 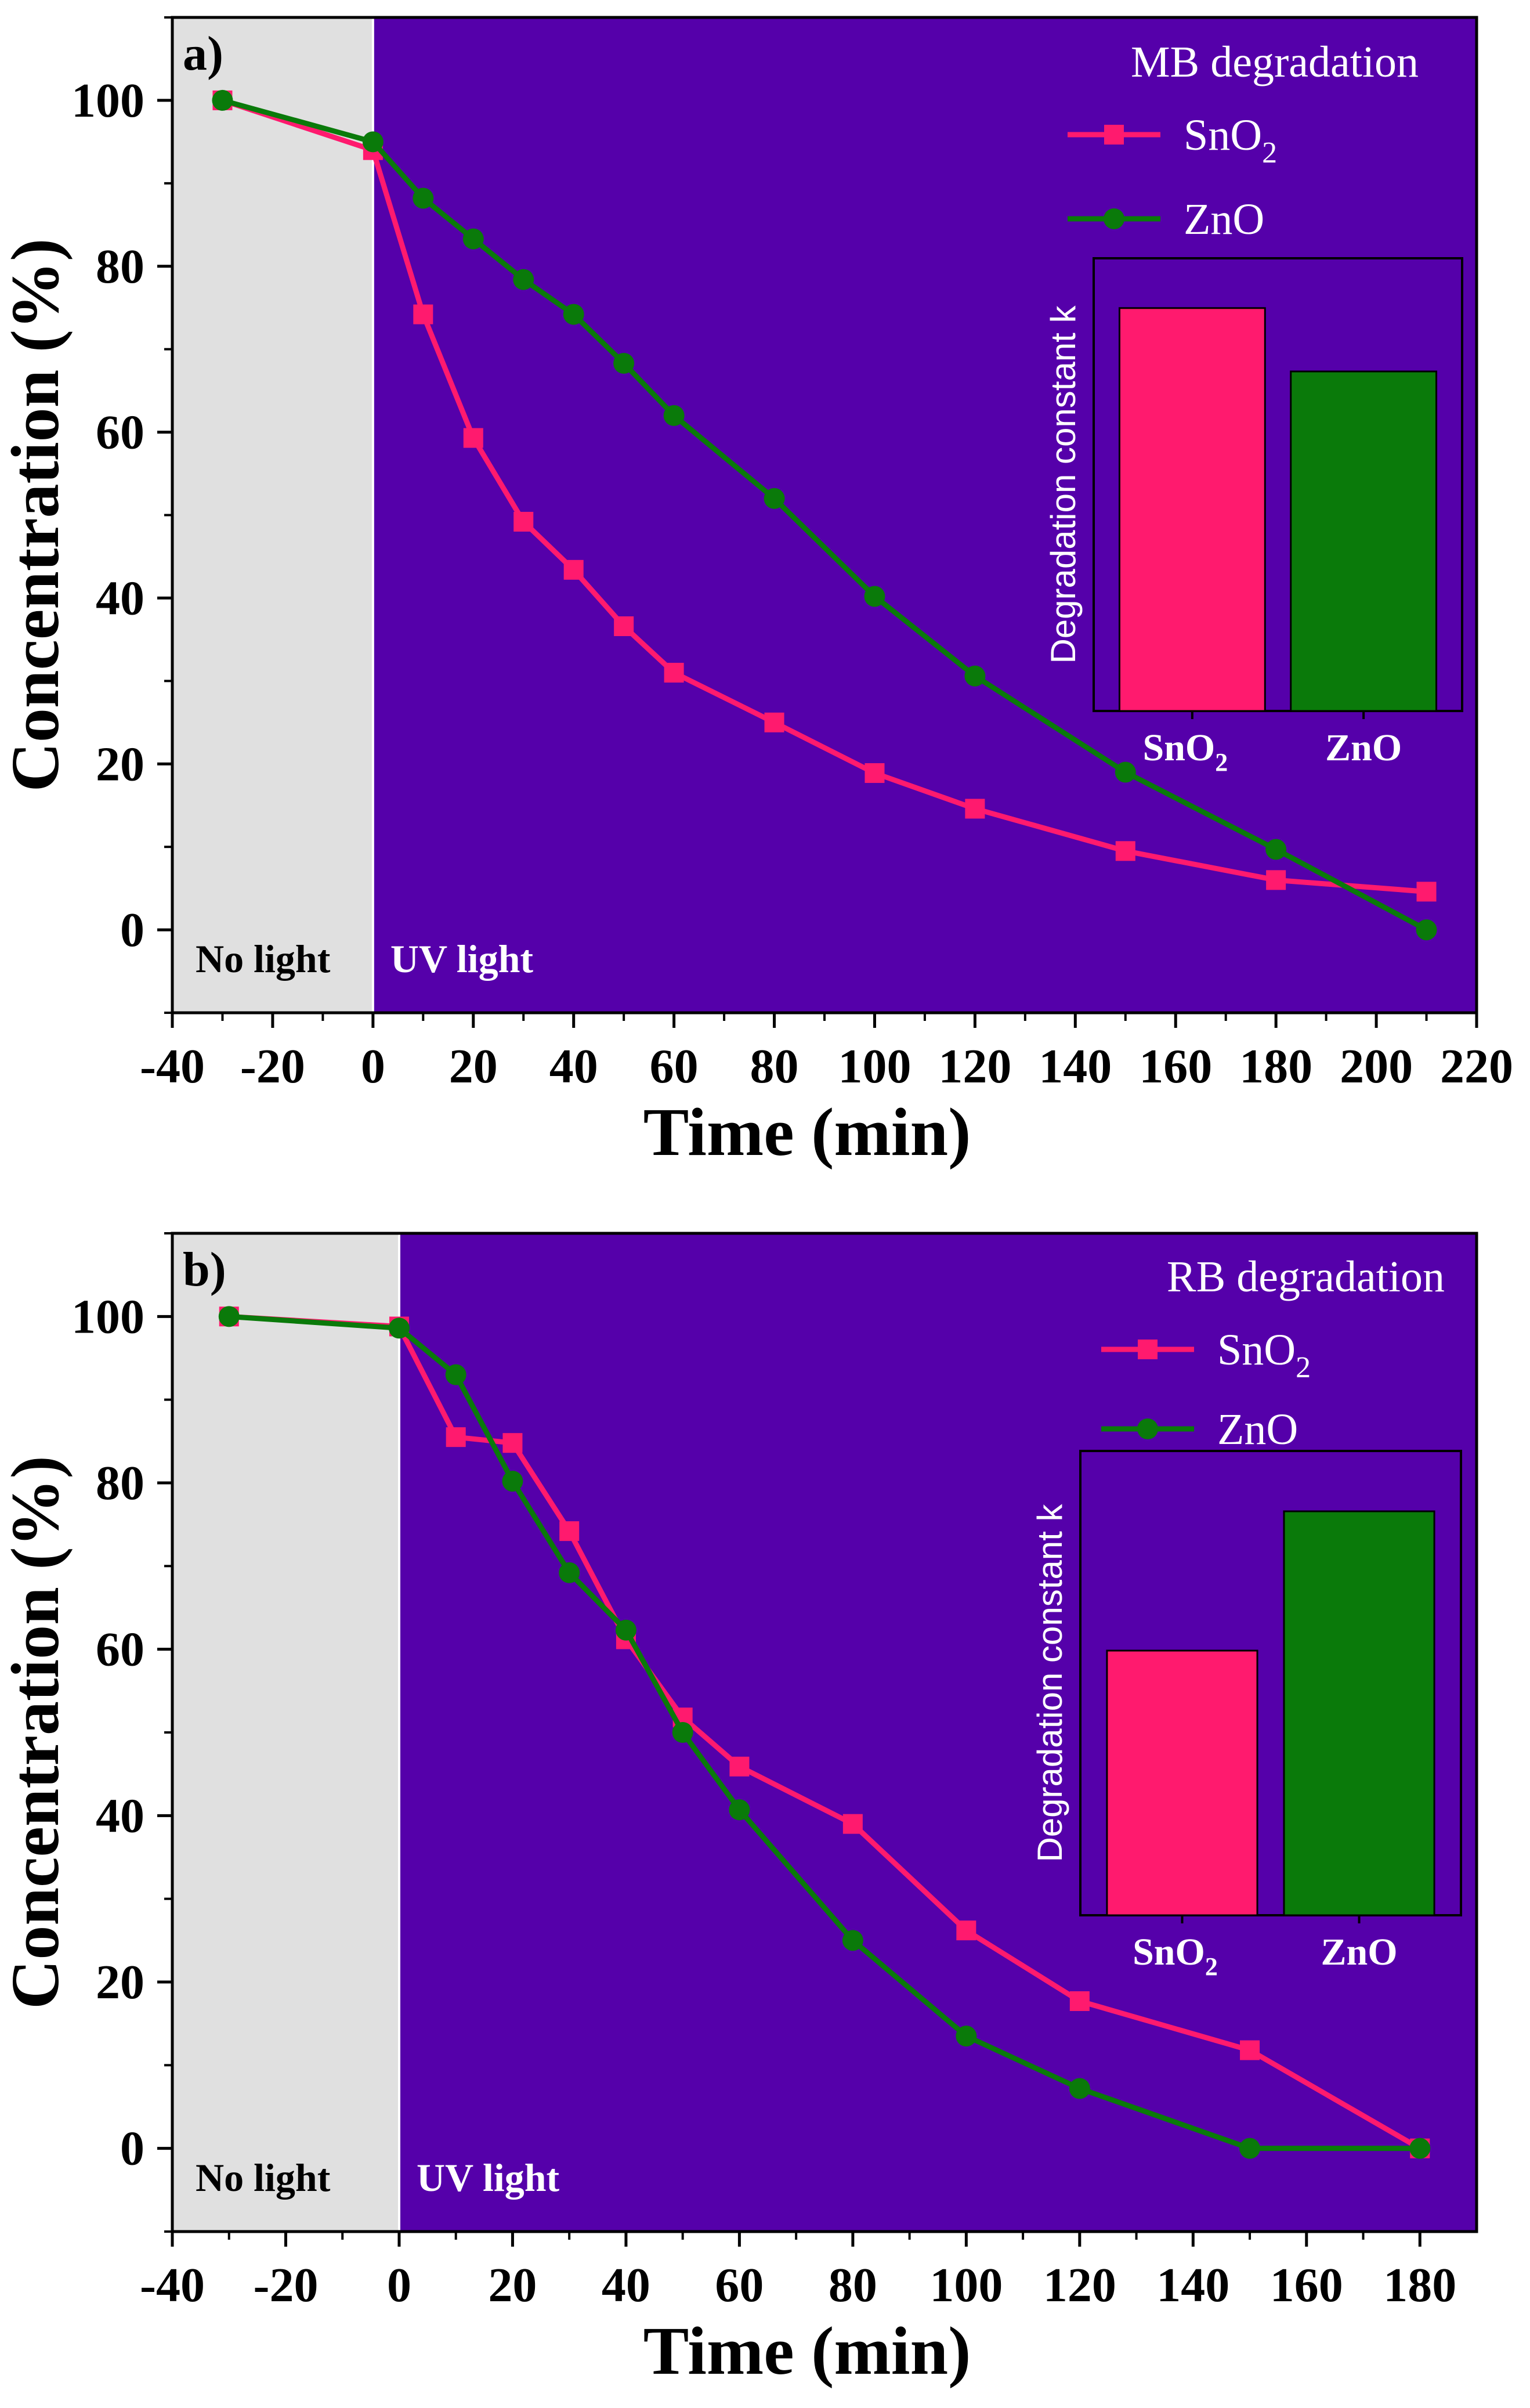 I want to click on x-tick-label: 200, so click(x=1376, y=1066).